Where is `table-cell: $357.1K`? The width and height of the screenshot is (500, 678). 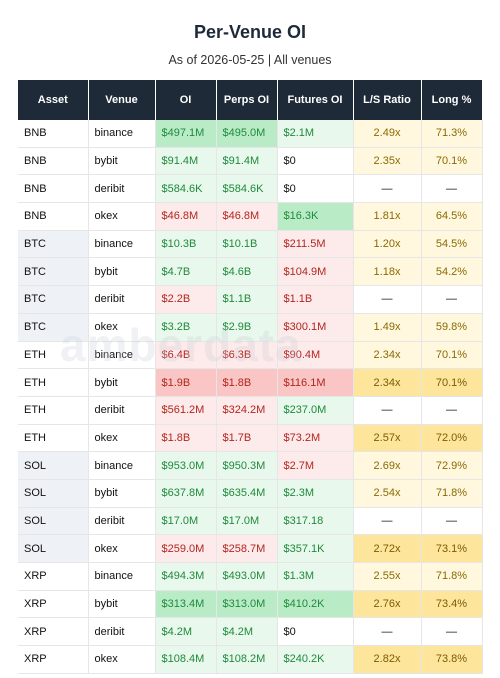
table-cell: $357.1K is located at coordinates (315, 548).